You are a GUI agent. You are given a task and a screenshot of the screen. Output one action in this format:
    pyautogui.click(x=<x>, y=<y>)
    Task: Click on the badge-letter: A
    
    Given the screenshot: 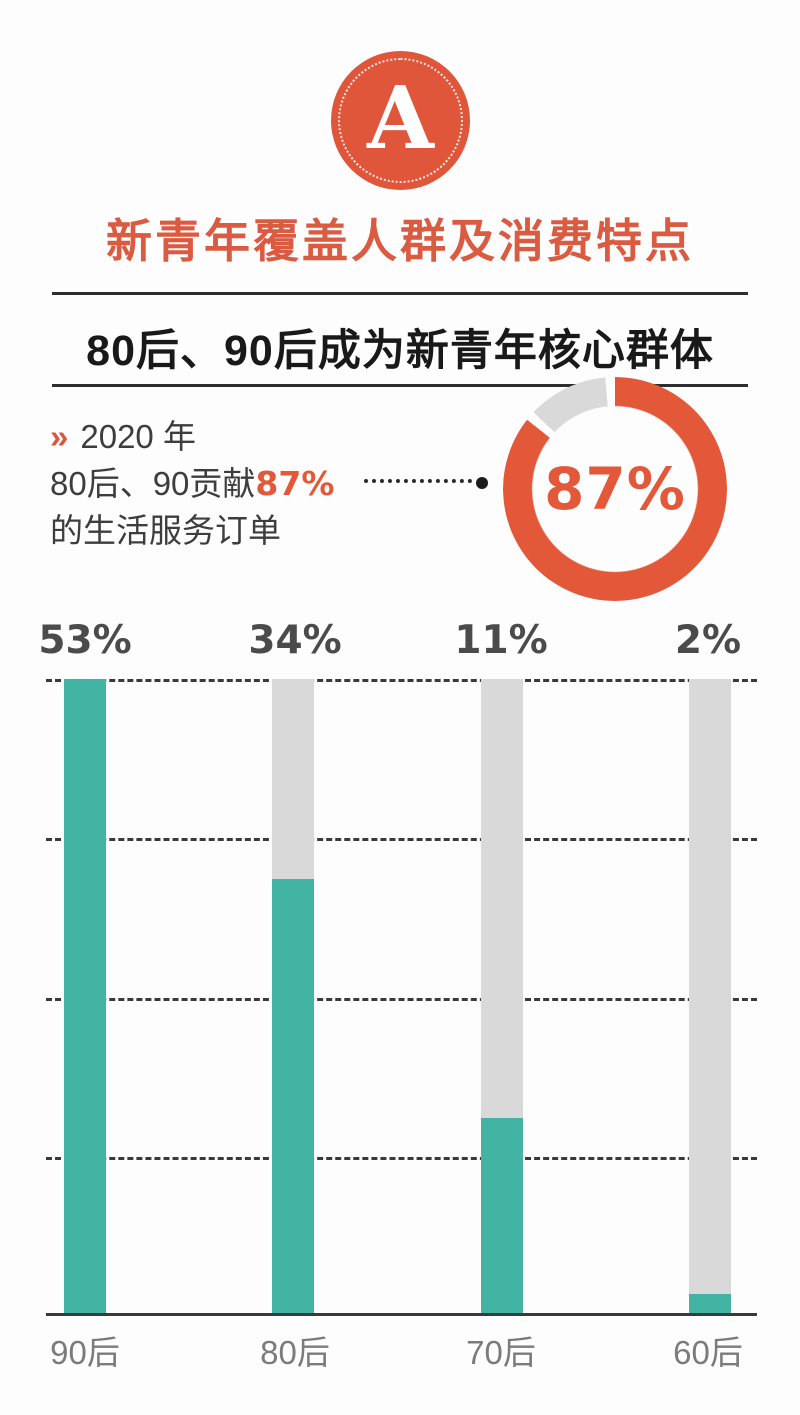 What is the action you would take?
    pyautogui.click(x=400, y=118)
    